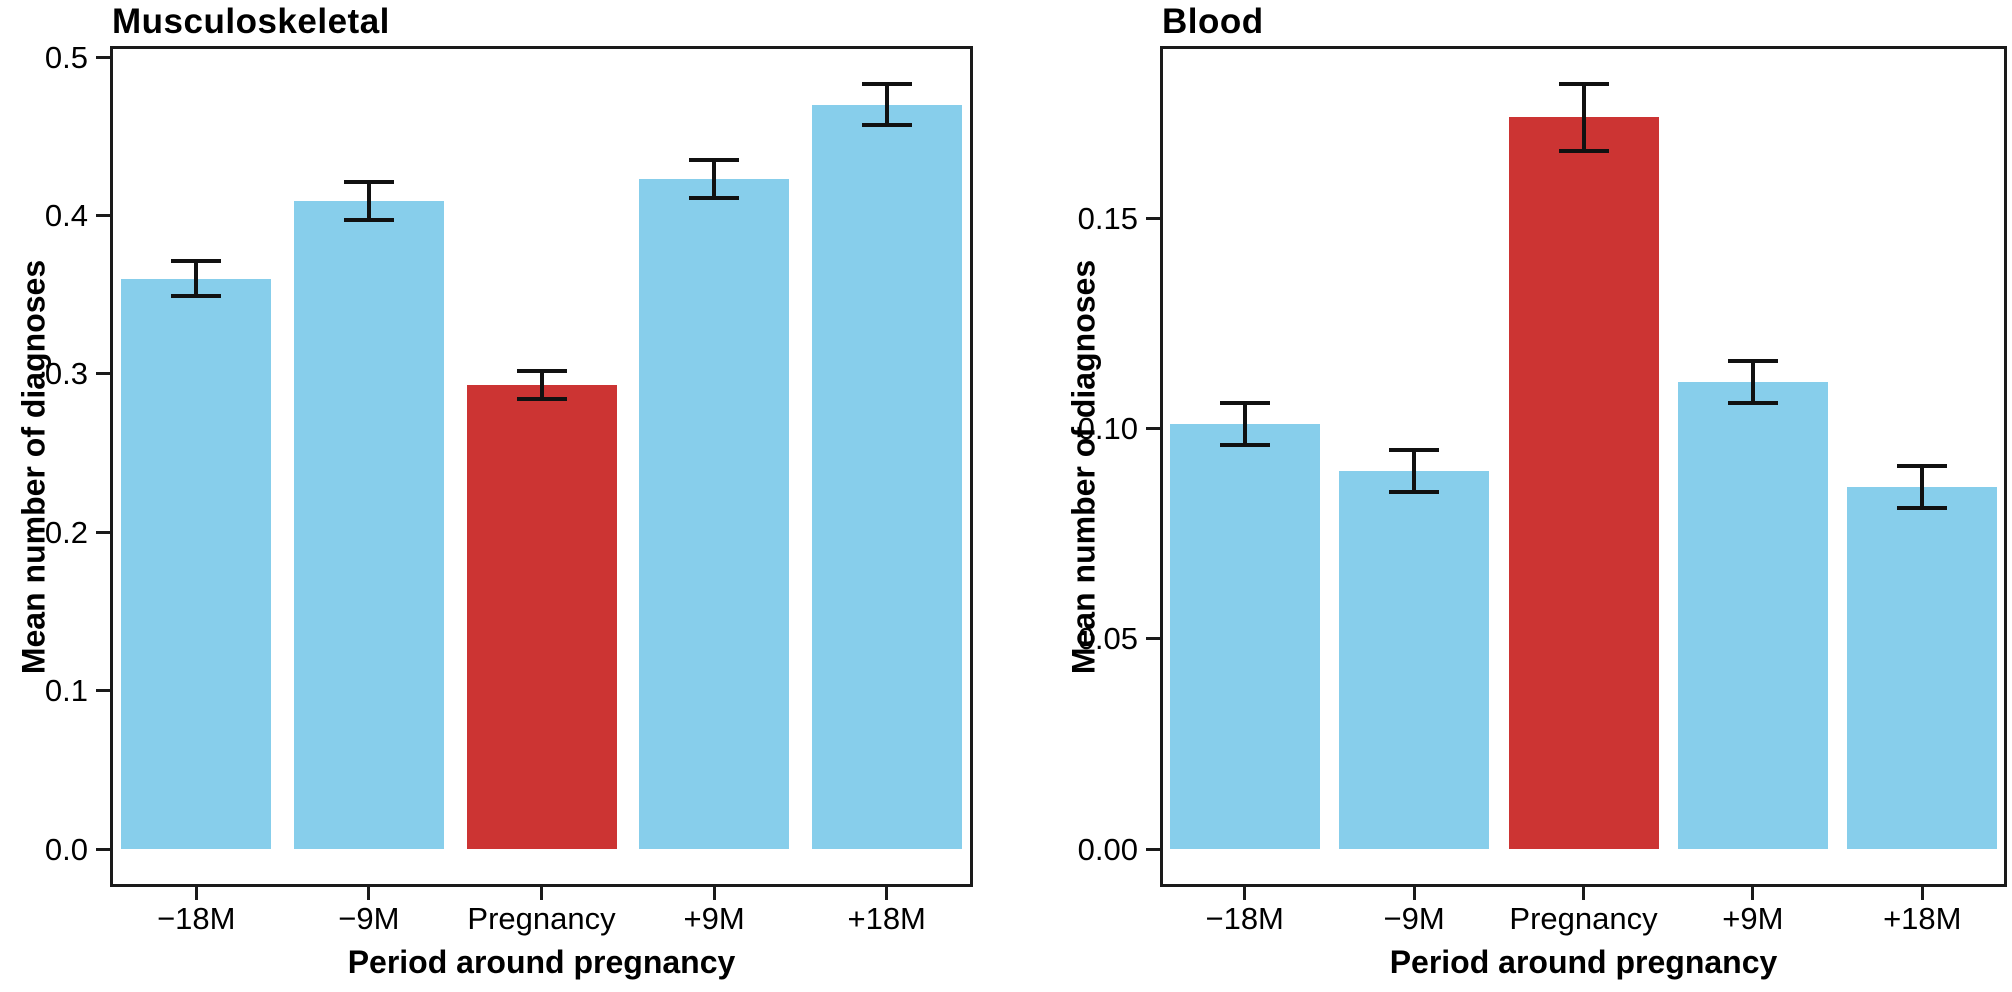  I want to click on chart-title: Musculoskeletal, so click(251, 21).